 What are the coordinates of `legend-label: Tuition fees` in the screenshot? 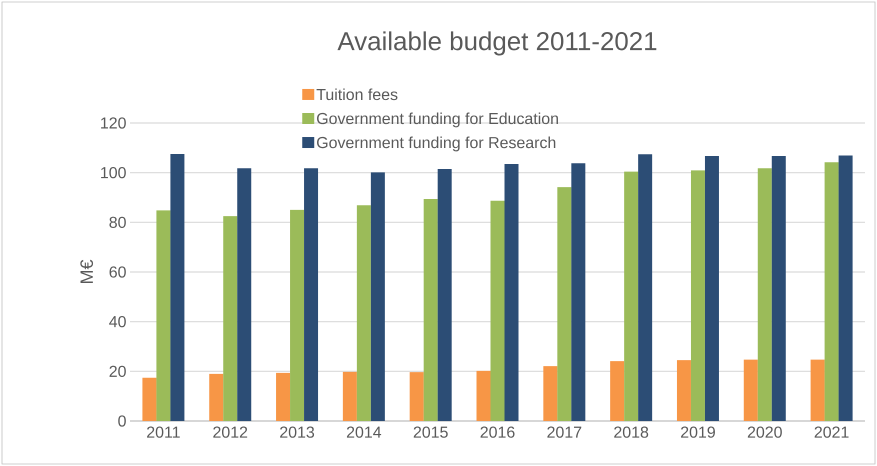 It's located at (357, 94).